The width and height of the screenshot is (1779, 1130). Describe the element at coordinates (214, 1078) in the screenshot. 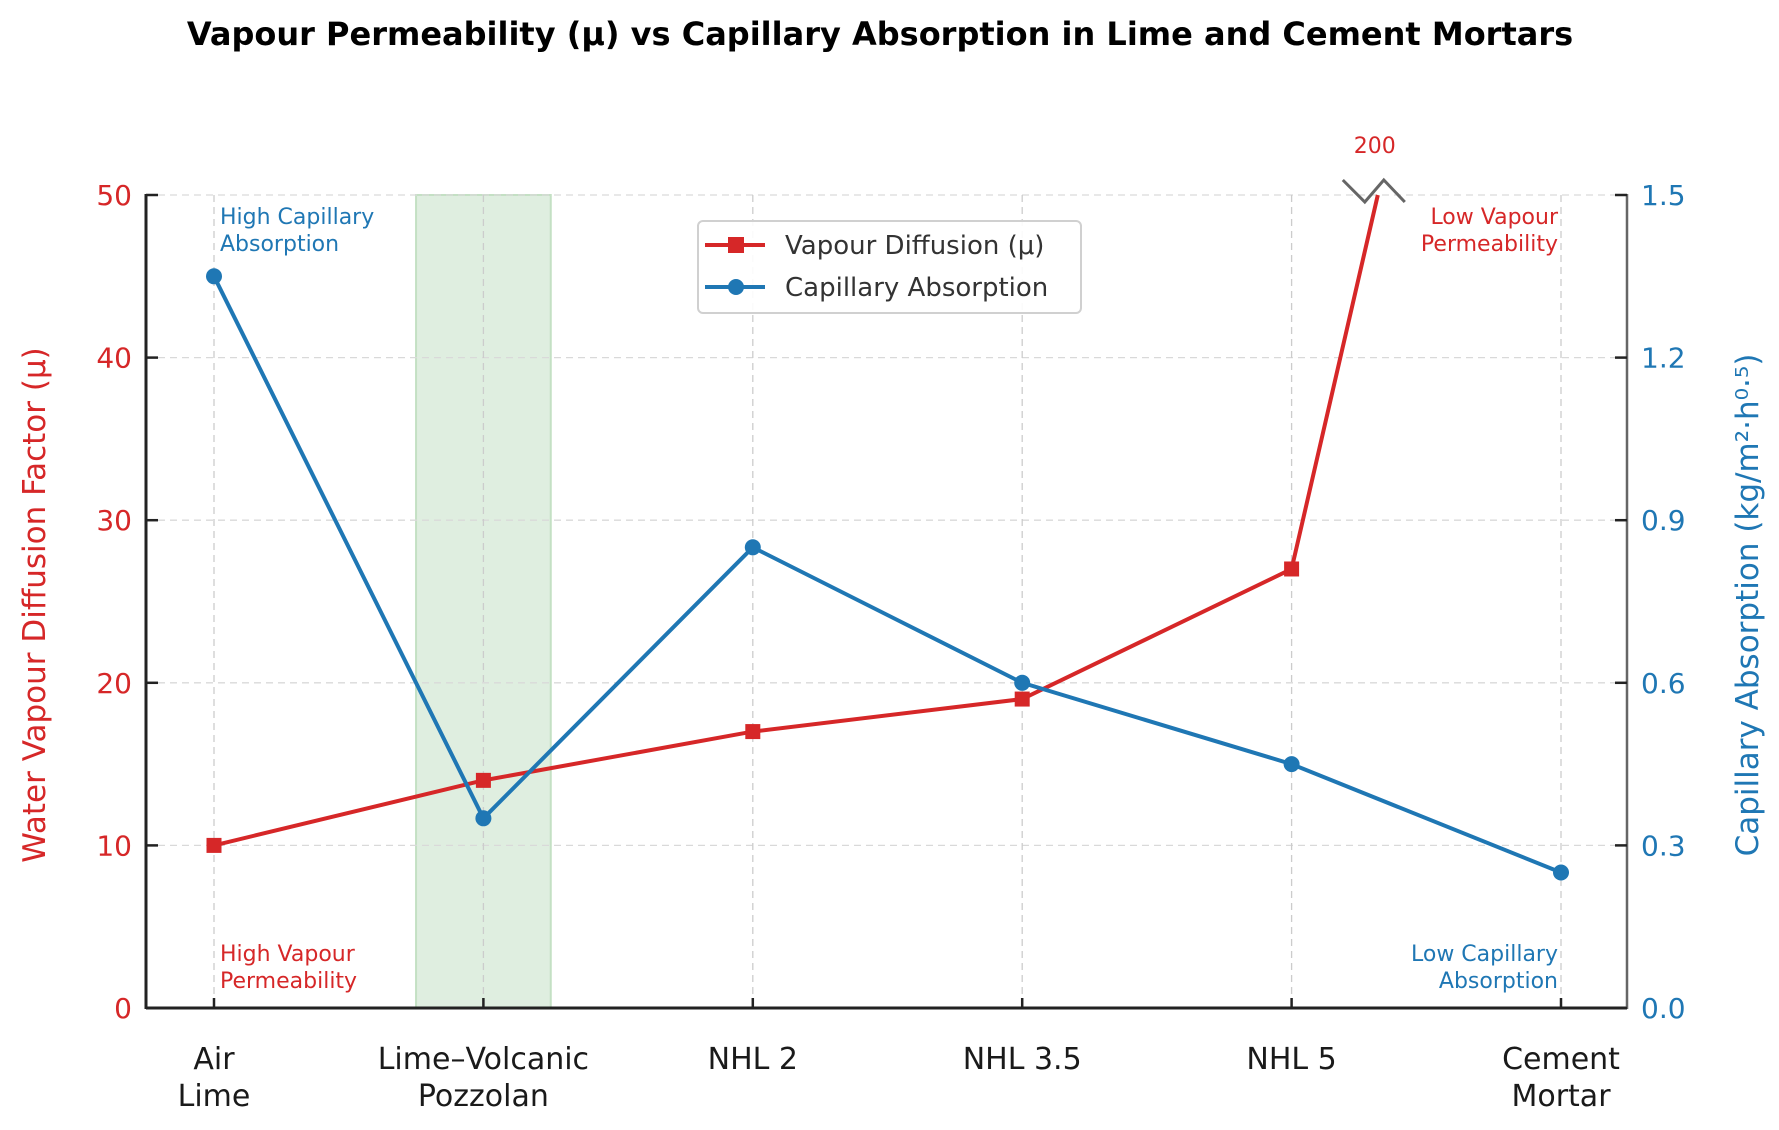

I see `x-tick-label: Air Lime` at that location.